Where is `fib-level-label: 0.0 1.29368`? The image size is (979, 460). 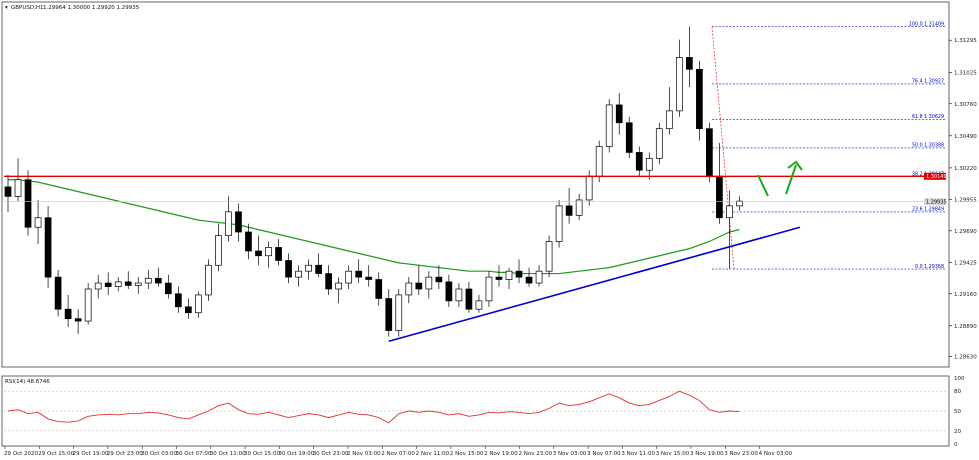 fib-level-label: 0.0 1.29368 is located at coordinates (929, 267).